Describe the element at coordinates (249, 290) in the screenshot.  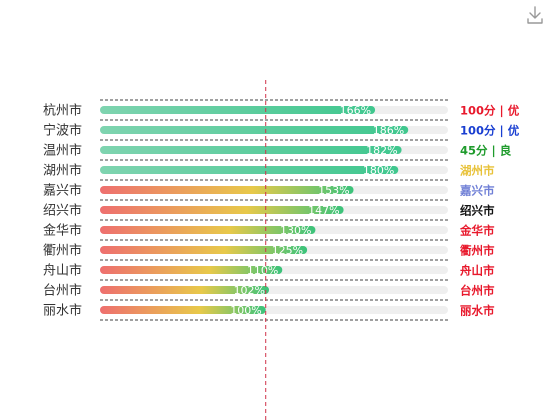
I see `value-label: 102%` at that location.